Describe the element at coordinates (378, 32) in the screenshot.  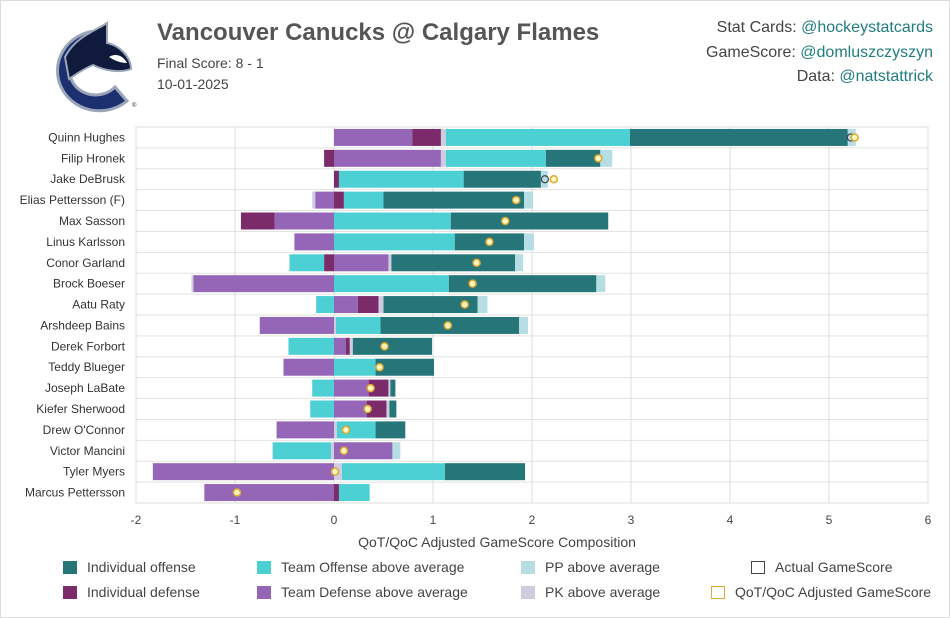
I see `page-title: Vancouver Canucks @ Calgary Flames` at that location.